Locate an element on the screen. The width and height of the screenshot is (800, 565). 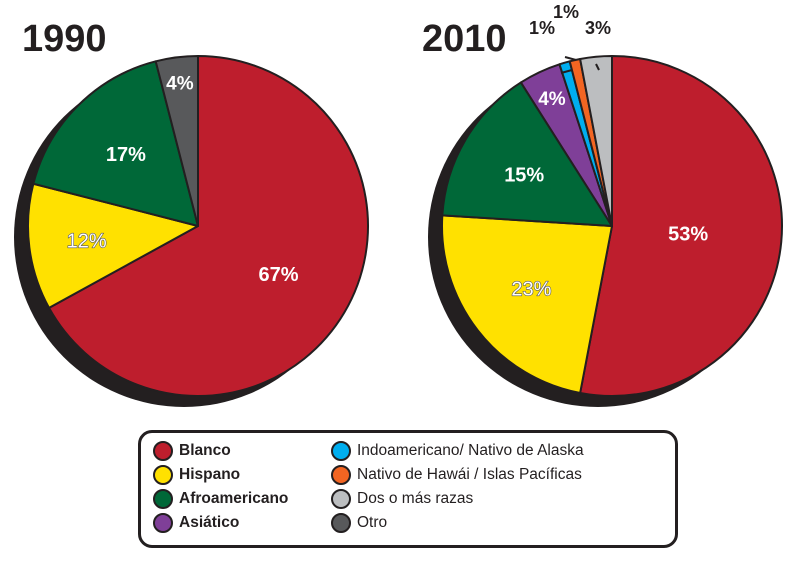
legend-label: Hispano is located at coordinates (210, 474).